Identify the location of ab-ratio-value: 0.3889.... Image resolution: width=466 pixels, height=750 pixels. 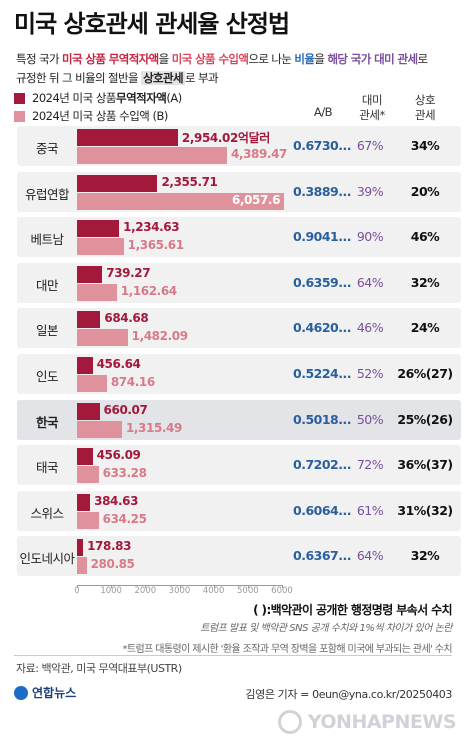
(322, 191).